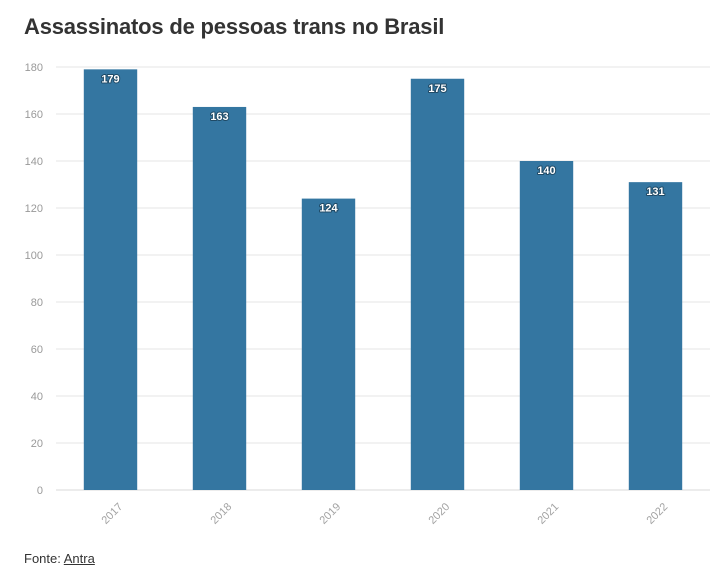 This screenshot has height=571, width=728. Describe the element at coordinates (437, 89) in the screenshot. I see `bar-value-label: 175` at that location.